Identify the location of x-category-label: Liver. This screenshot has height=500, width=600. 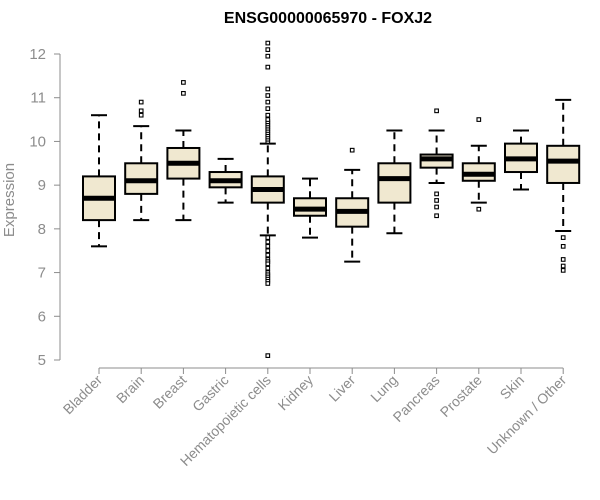
(342, 388).